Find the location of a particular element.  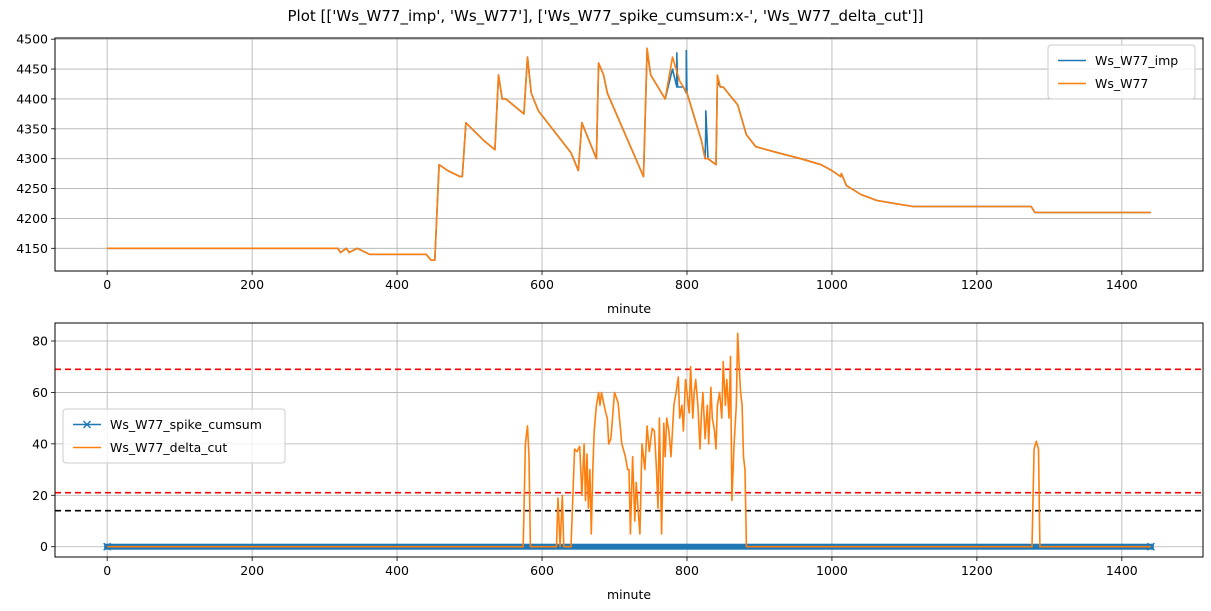

top-legend-box is located at coordinates (1121, 72).